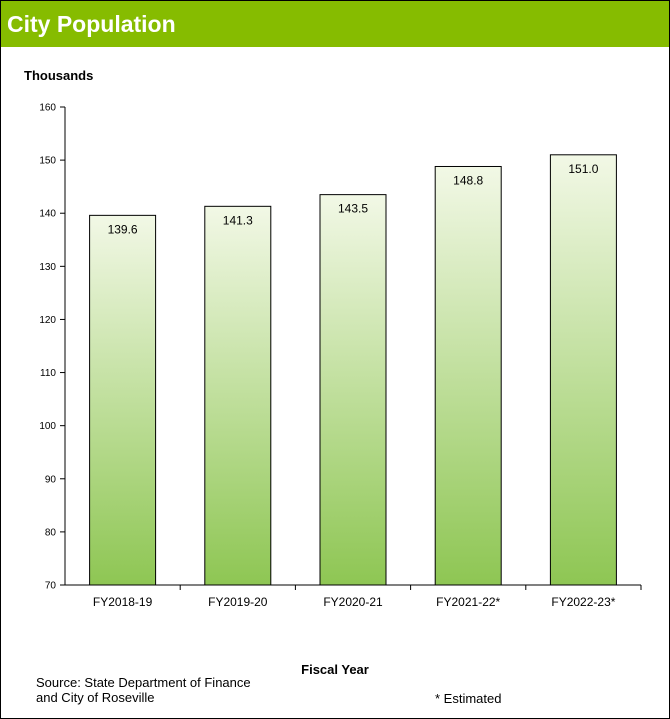  What do you see at coordinates (47, 426) in the screenshot?
I see `y-tick-label: 100` at bounding box center [47, 426].